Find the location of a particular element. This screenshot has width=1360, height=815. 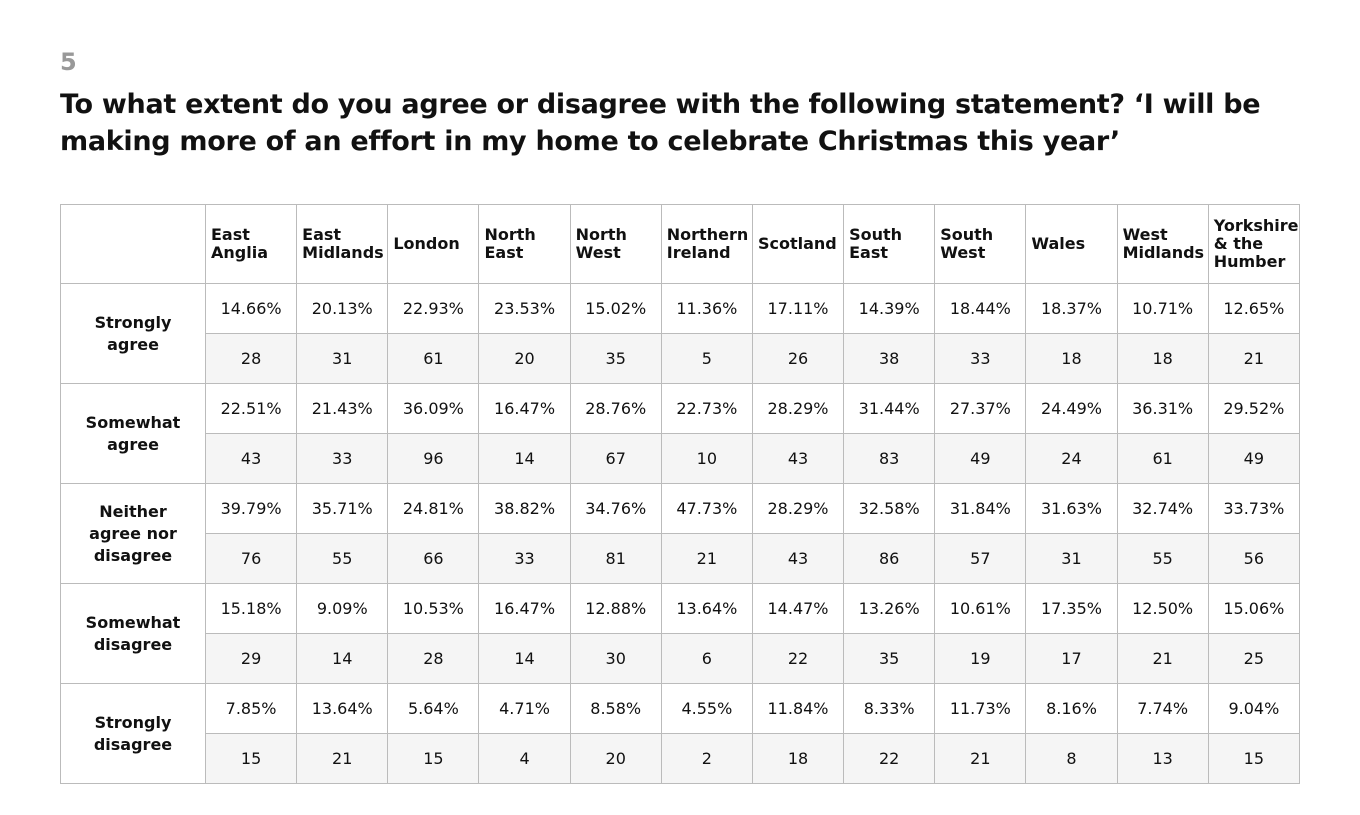

percent-cell: 10.71% is located at coordinates (1162, 308).